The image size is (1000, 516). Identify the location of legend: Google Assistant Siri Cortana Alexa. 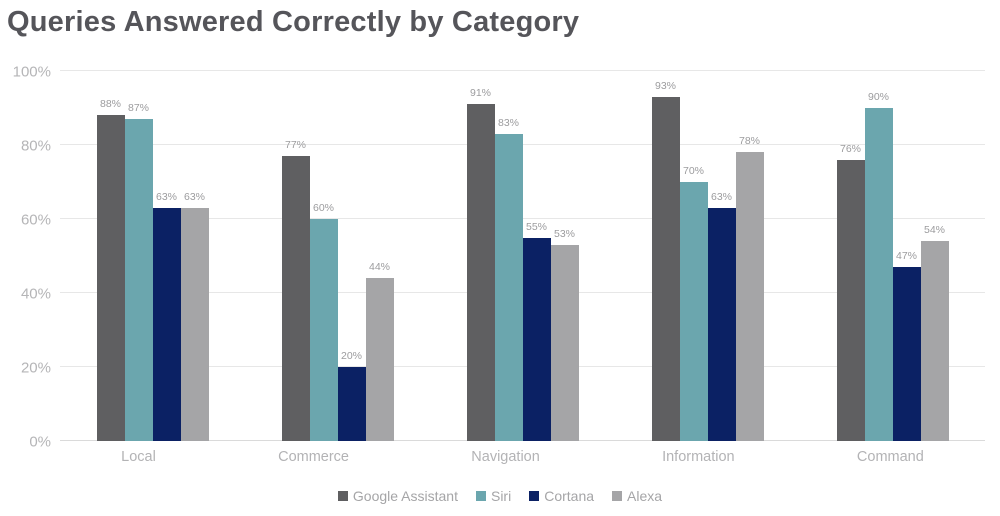
(500, 496).